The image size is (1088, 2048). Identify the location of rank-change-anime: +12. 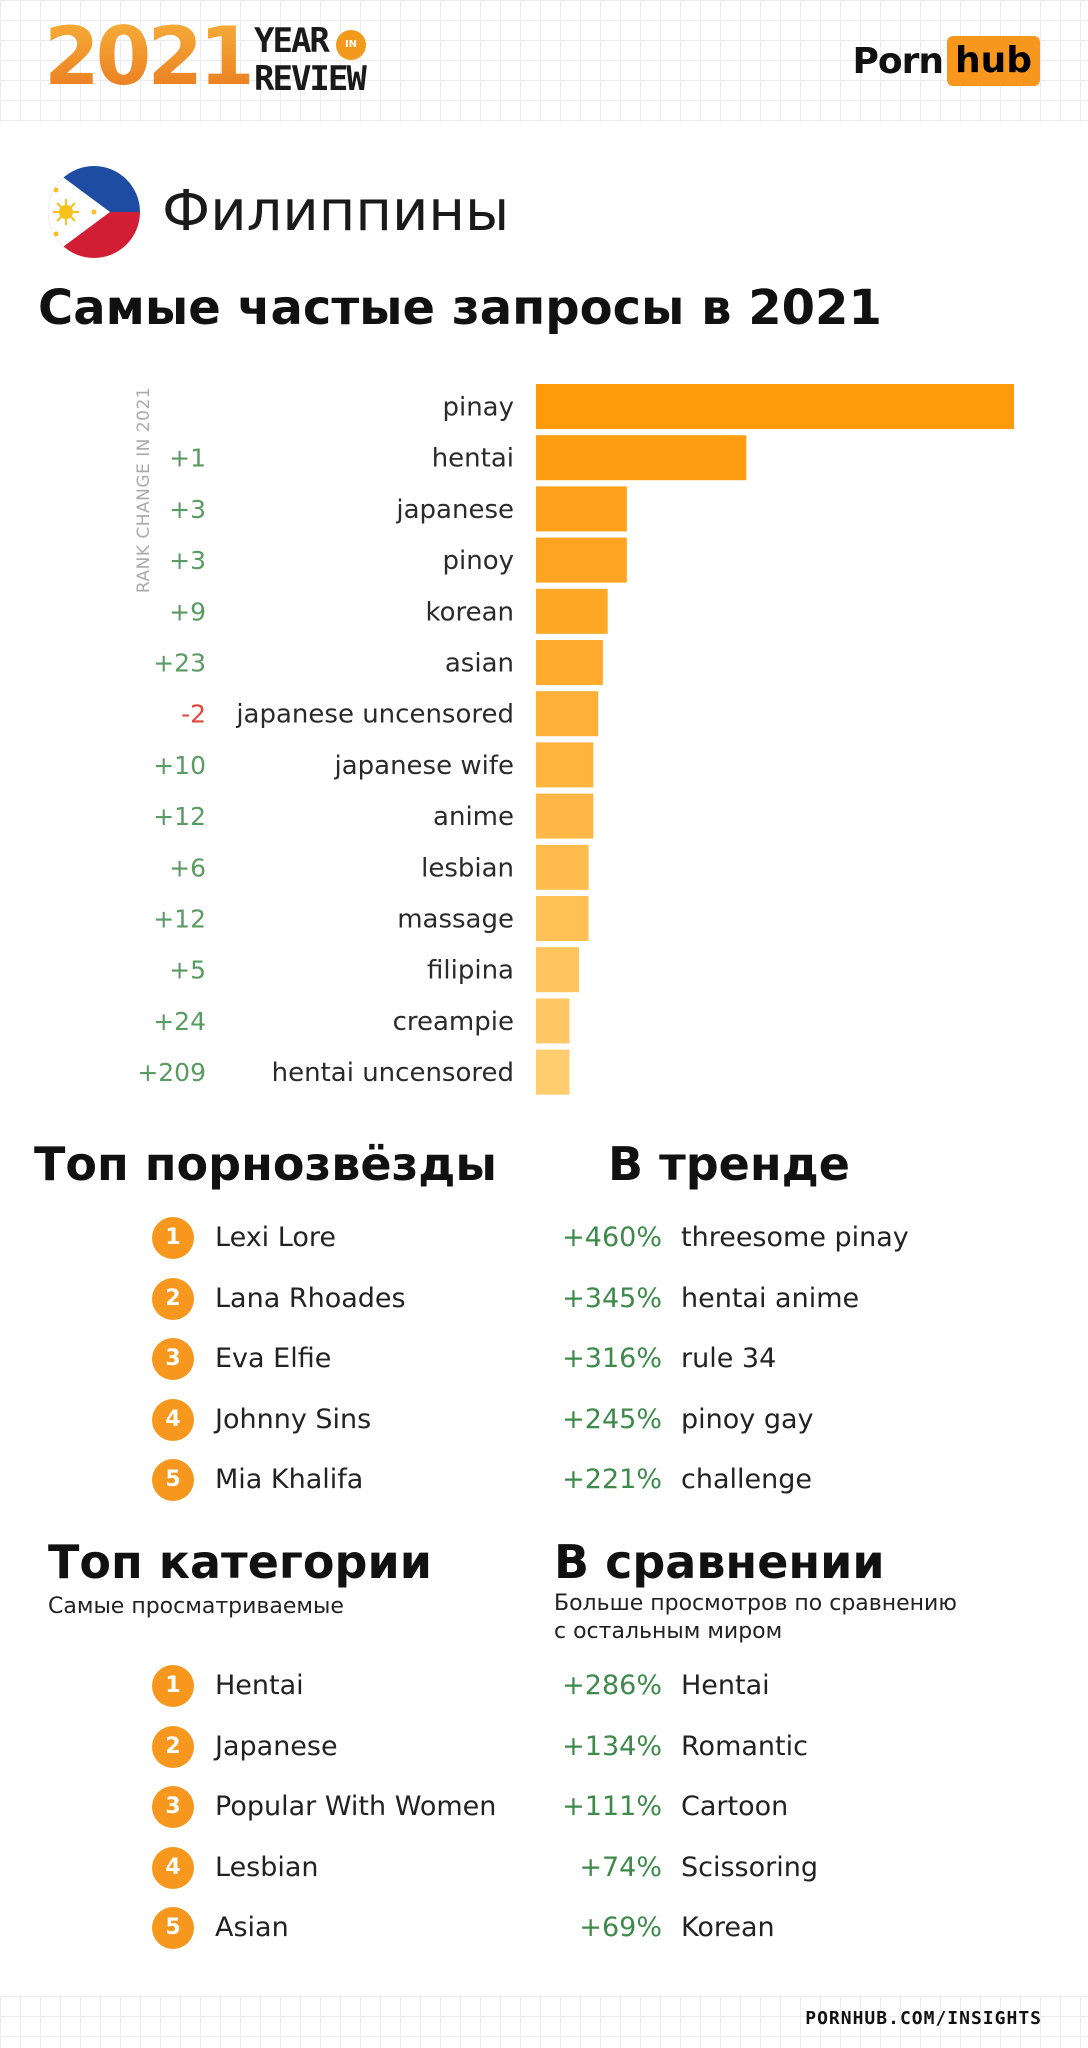
(179, 816).